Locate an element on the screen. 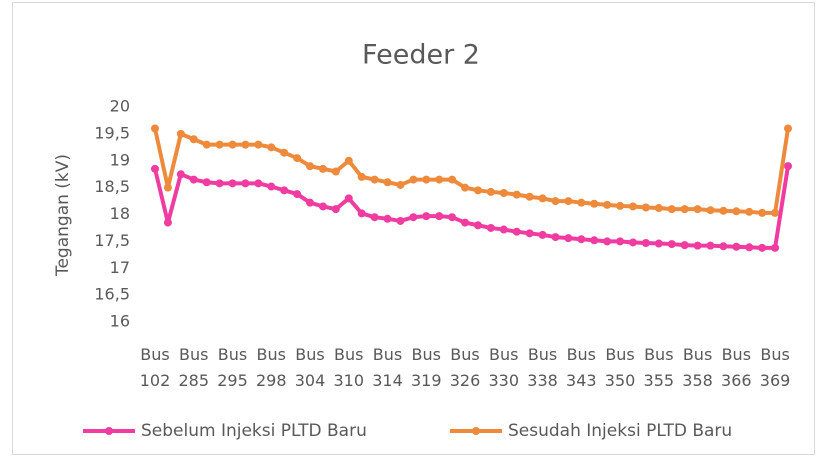 The width and height of the screenshot is (827, 459). x-tick-label: Bus 366 is located at coordinates (736, 367).